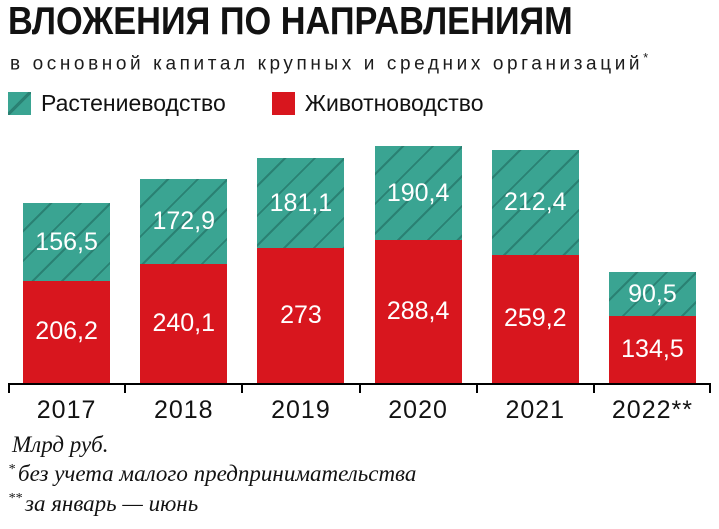 The width and height of the screenshot is (719, 529). Describe the element at coordinates (112, 503) in the screenshot. I see `footnote-text: за январь — июнь` at that location.